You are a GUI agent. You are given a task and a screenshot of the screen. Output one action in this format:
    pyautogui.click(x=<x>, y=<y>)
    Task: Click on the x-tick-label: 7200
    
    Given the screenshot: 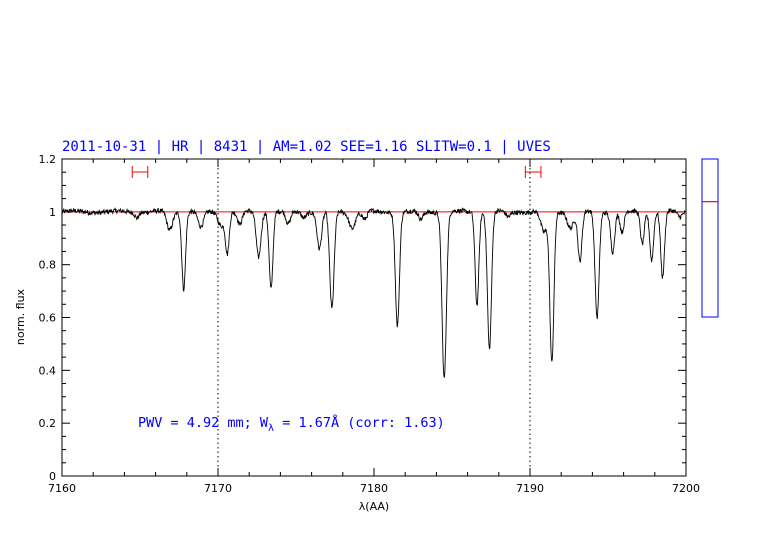 What is the action you would take?
    pyautogui.click(x=686, y=488)
    